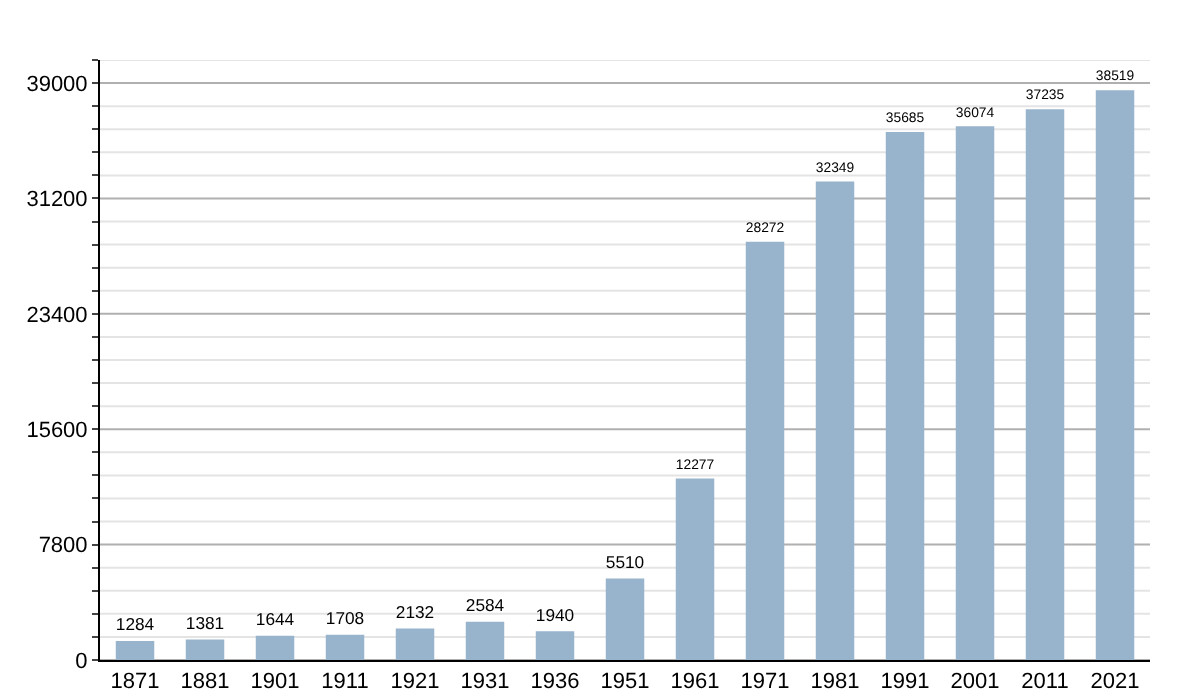 The height and width of the screenshot is (700, 1200). I want to click on y-tick-label: 7800, so click(63, 546).